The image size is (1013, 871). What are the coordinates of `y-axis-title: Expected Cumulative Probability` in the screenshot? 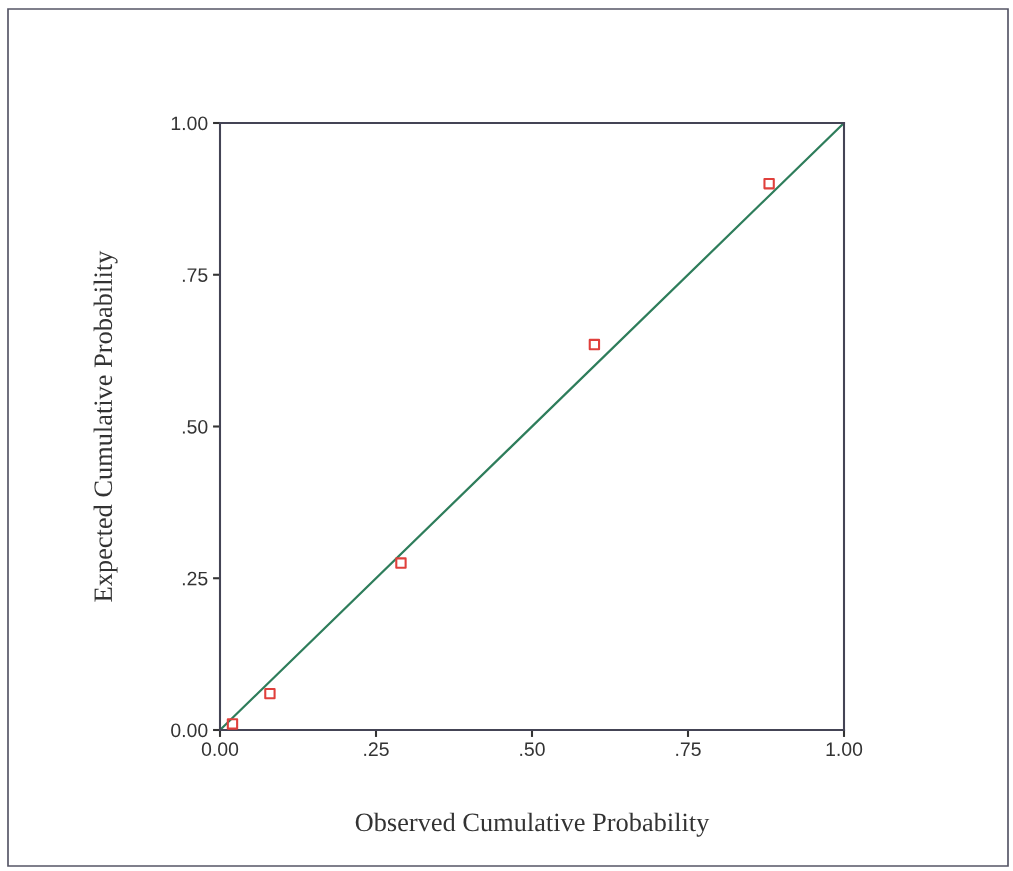 It's located at (105, 426).